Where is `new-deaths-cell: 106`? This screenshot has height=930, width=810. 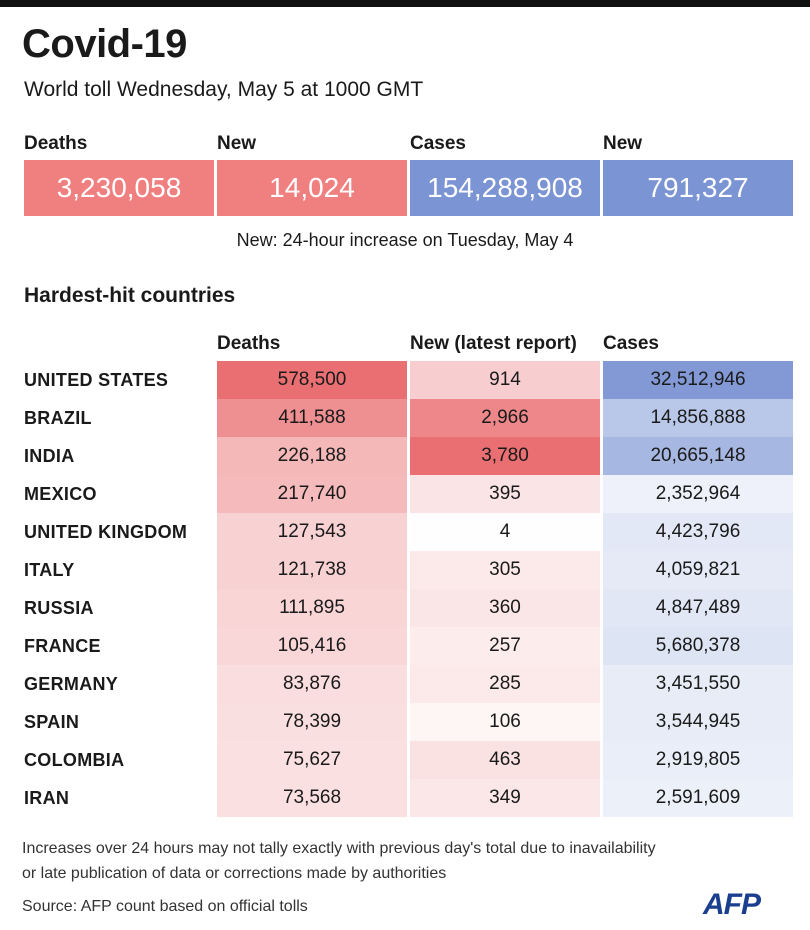
new-deaths-cell: 106 is located at coordinates (505, 722).